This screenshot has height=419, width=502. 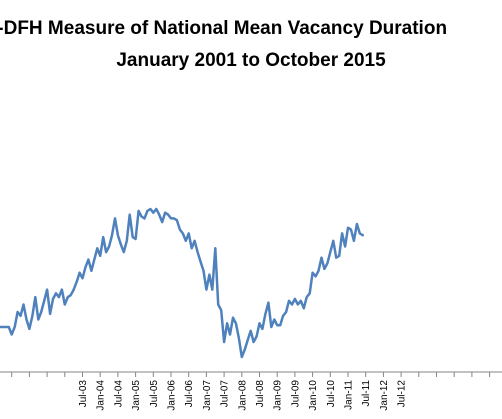 What do you see at coordinates (260, 394) in the screenshot?
I see `x-tick-label: Jul-08` at bounding box center [260, 394].